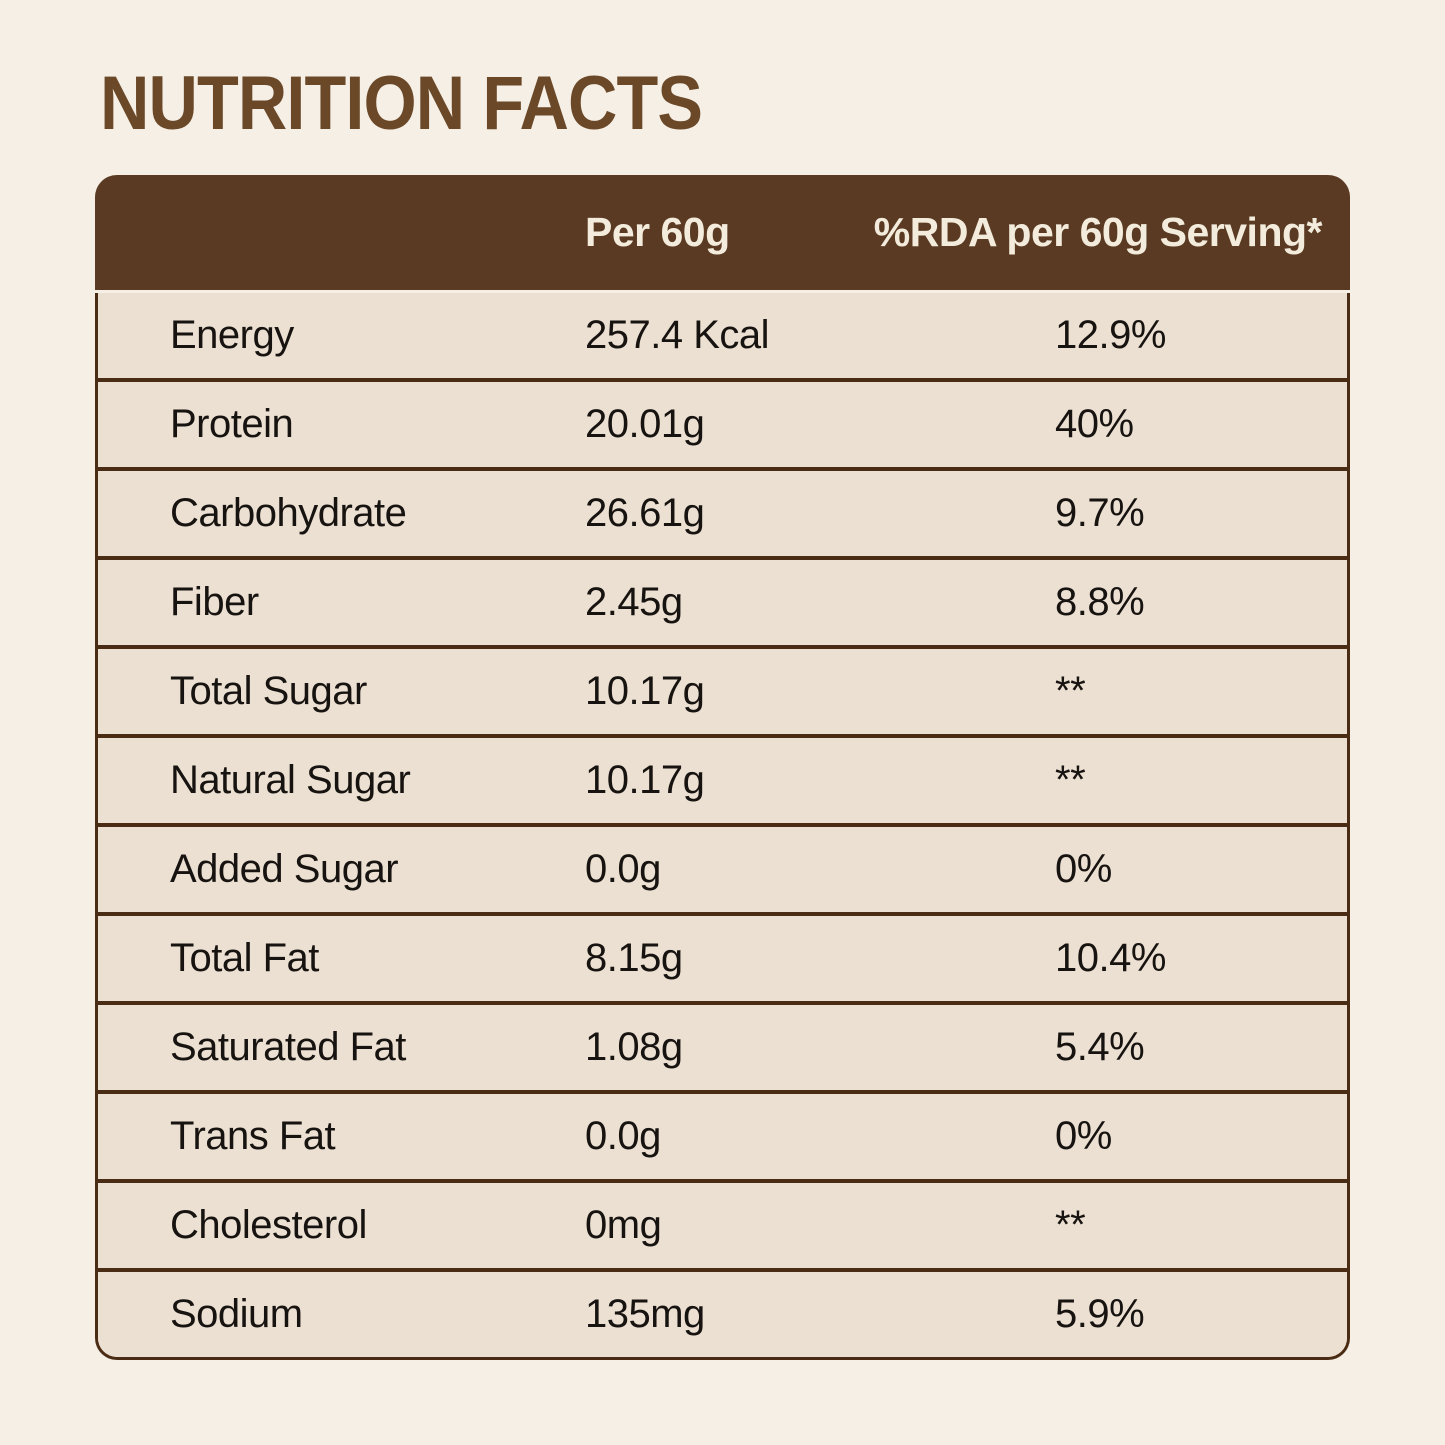 This screenshot has width=1445, height=1445. Describe the element at coordinates (1098, 232) in the screenshot. I see `column-header-rda: %RDA per 60g Serving*` at that location.